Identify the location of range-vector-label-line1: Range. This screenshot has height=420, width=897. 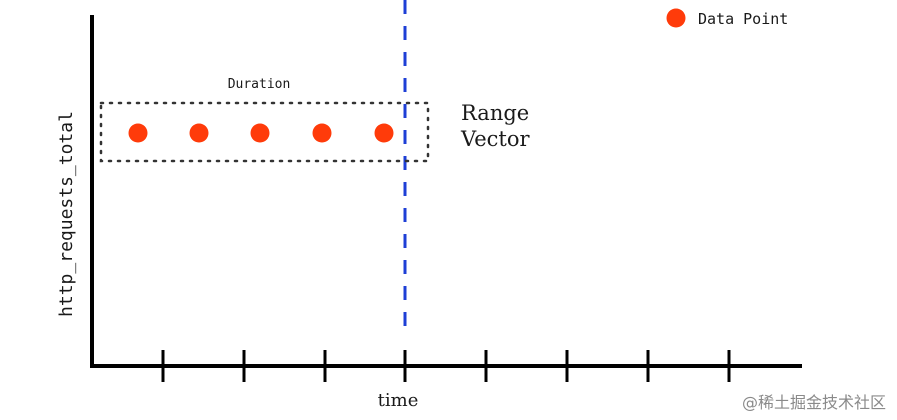
(495, 113).